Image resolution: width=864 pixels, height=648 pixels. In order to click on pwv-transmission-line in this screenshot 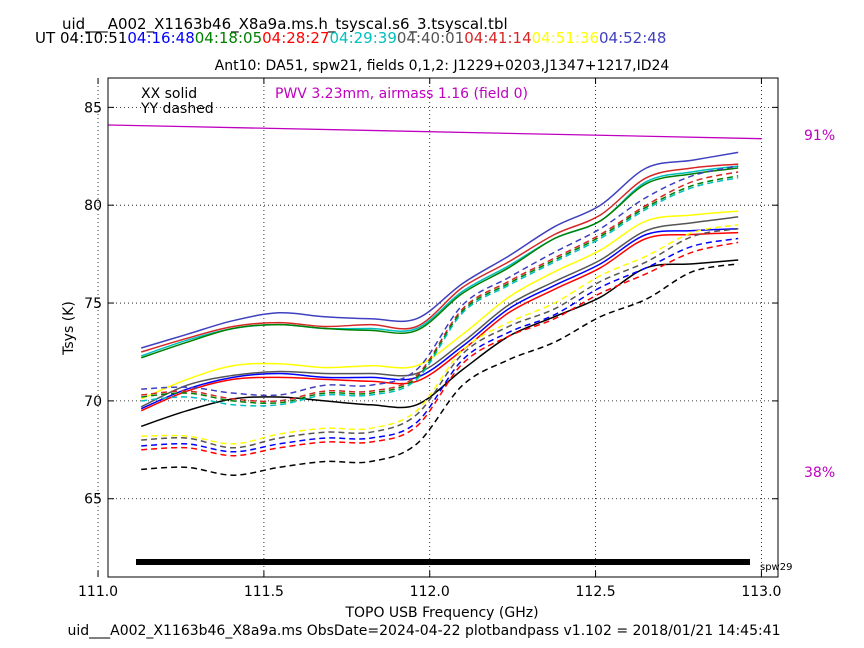, I will do `click(434, 132)`.